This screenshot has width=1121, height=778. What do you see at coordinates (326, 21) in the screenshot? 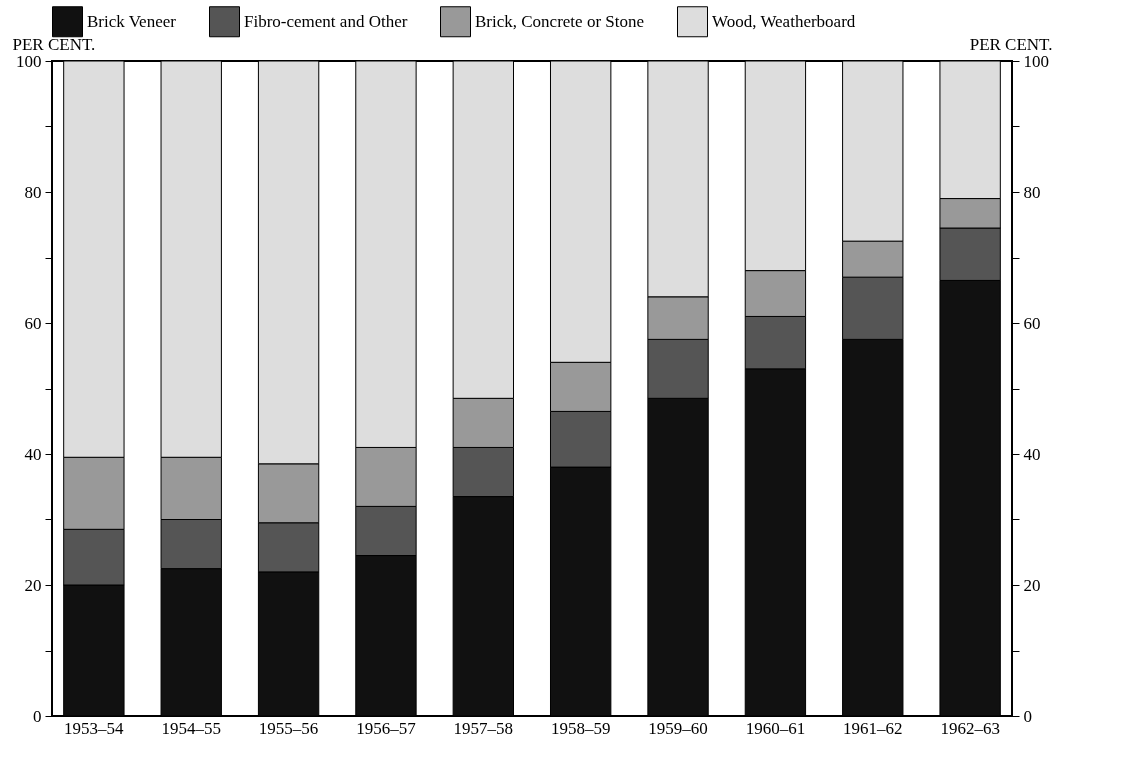
I see `legend-label: Fibro-cement and Other` at bounding box center [326, 21].